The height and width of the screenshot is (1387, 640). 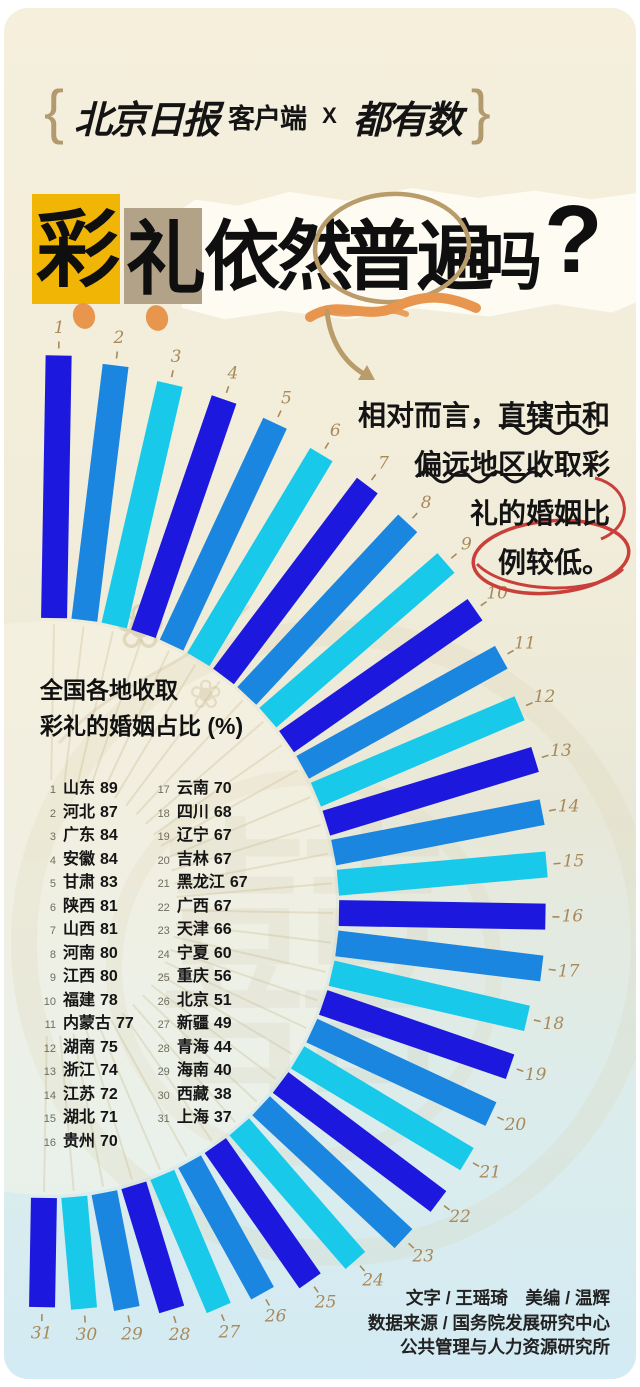 I want to click on plum-blossom-icon: ❀, so click(x=140, y=627).